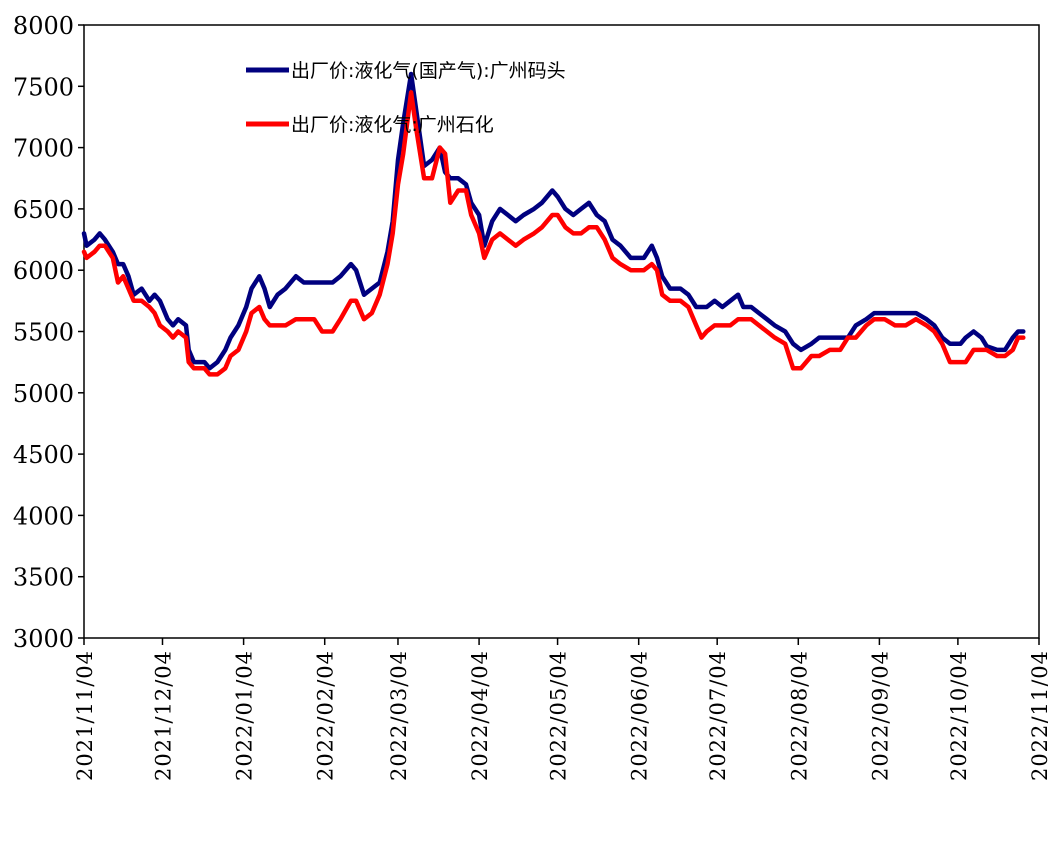 The width and height of the screenshot is (1048, 848). What do you see at coordinates (43, 271) in the screenshot?
I see `y-tick-label: 6000` at bounding box center [43, 271].